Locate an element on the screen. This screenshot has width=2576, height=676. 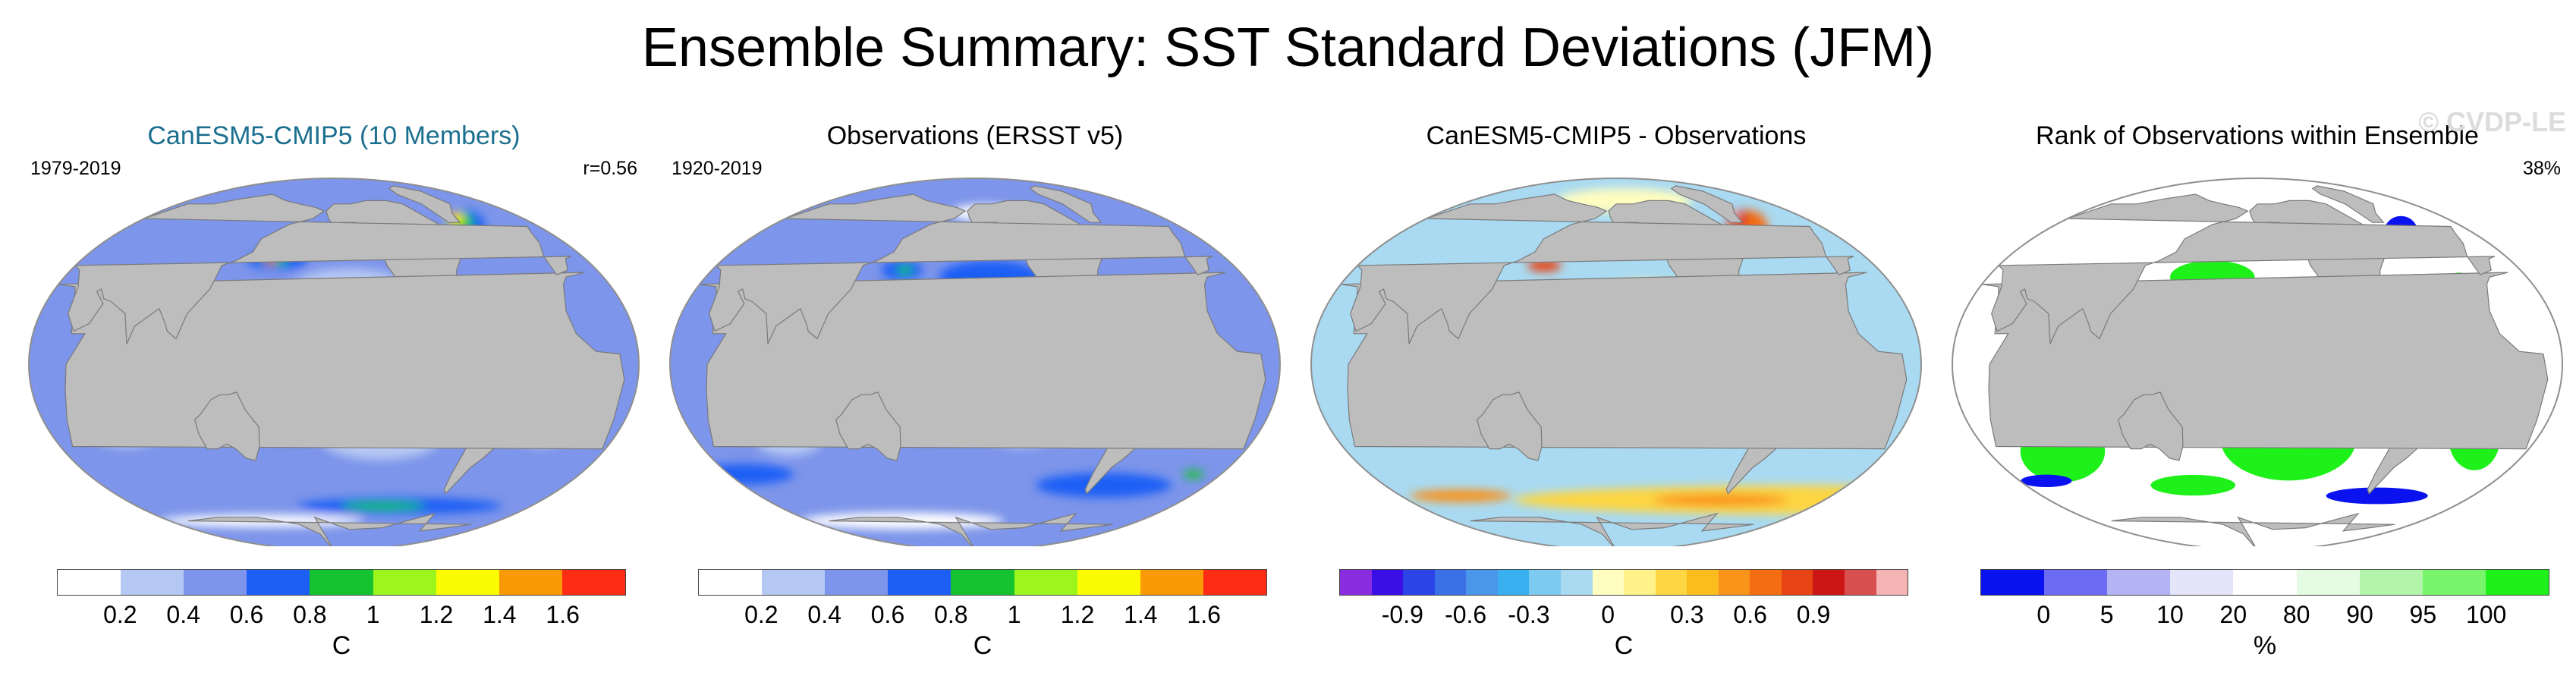
colorbar-tick-label: 0.9 is located at coordinates (1813, 614).